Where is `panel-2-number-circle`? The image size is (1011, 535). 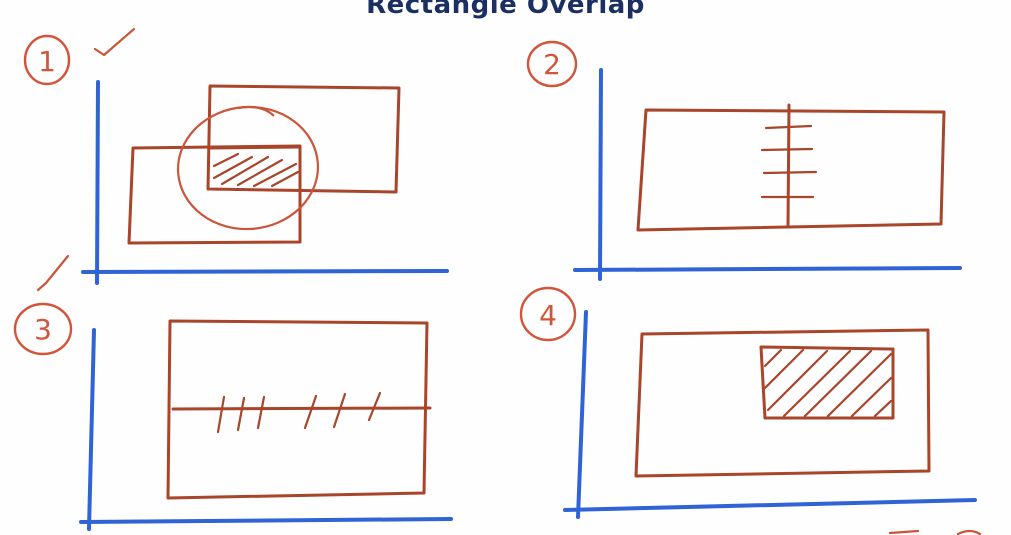
panel-2-number-circle is located at coordinates (552, 64).